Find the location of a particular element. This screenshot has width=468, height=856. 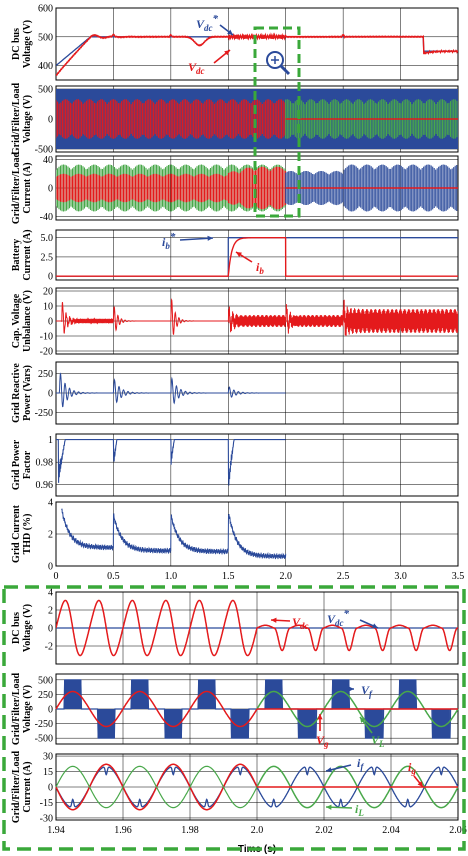

x-tick-label: 0 is located at coordinates (56, 576).